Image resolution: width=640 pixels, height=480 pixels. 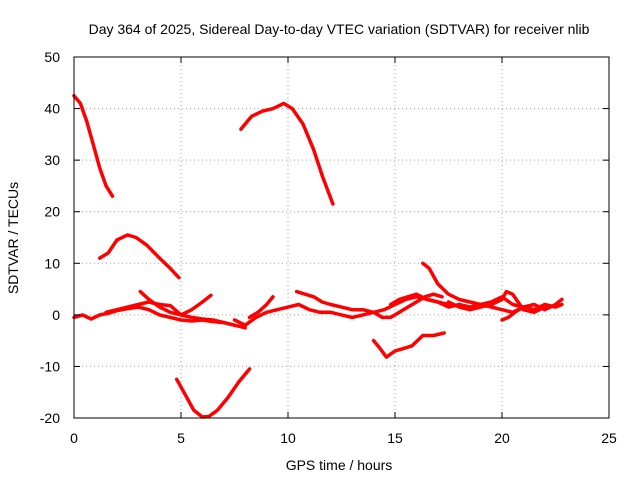 I want to click on y-tick-label: 50, so click(x=52, y=57).